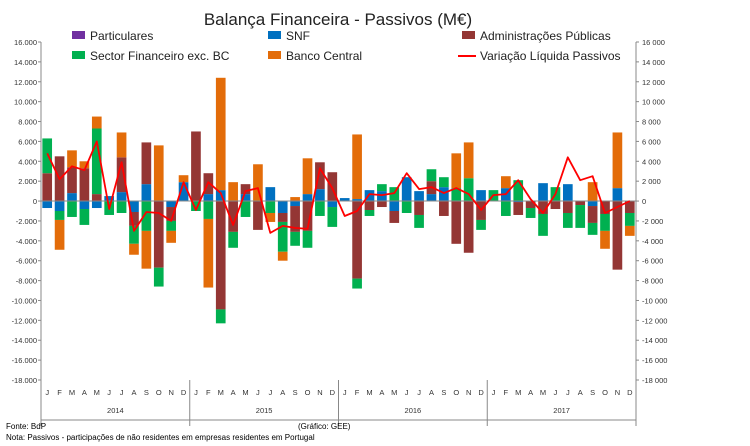 The width and height of the screenshot is (750, 446). Describe the element at coordinates (264, 410) in the screenshot. I see `x-year-label: 2015` at that location.